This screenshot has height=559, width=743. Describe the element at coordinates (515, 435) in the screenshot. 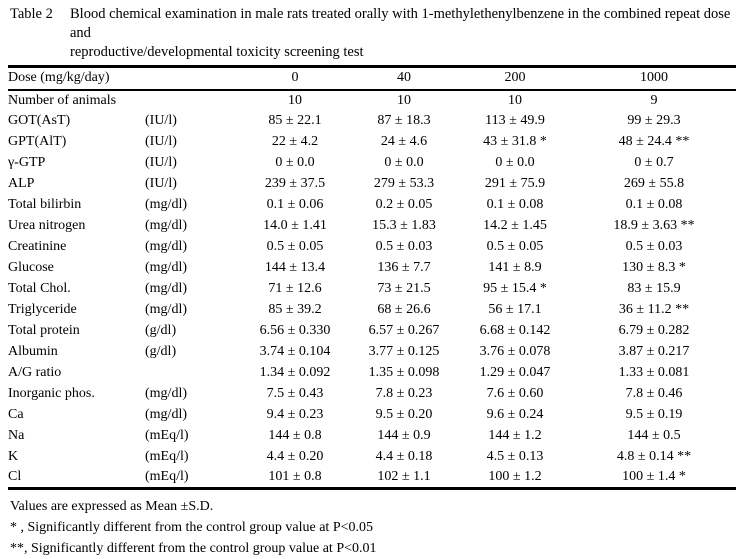

I see `value-cell: 144 ± 1.2` at that location.